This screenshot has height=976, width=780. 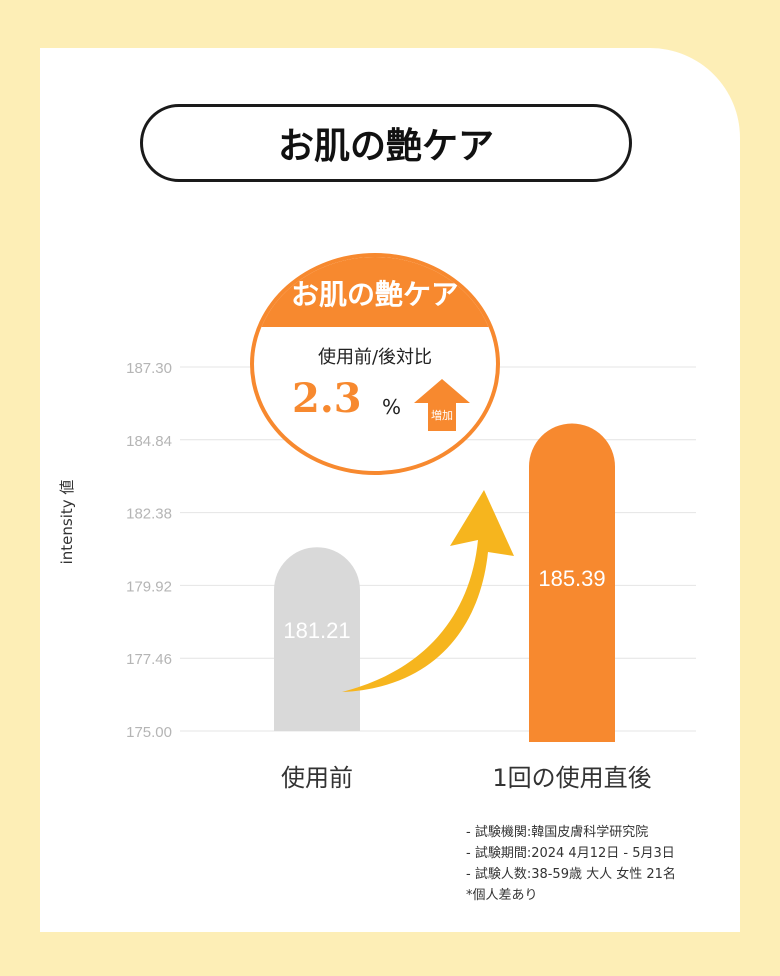 What do you see at coordinates (149, 659) in the screenshot?
I see `y-tick-label: 177.46` at bounding box center [149, 659].